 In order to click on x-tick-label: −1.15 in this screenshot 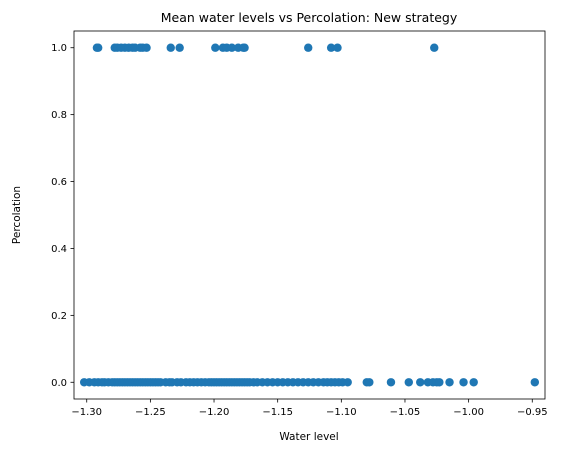, I will do `click(277, 412)`.